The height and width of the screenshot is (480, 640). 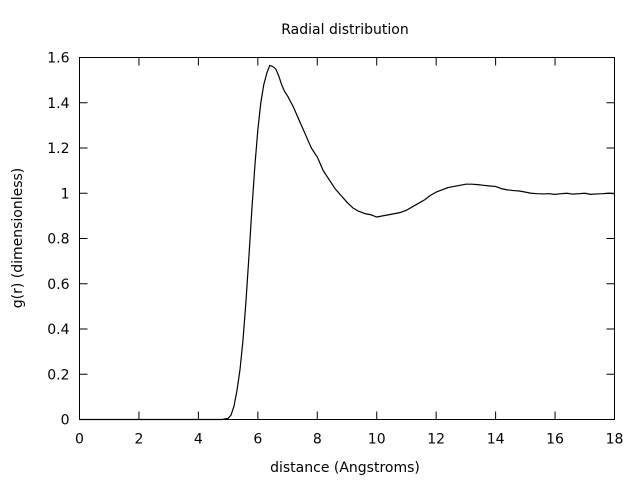 What do you see at coordinates (58, 59) in the screenshot?
I see `y-tick-label: 1.6` at bounding box center [58, 59].